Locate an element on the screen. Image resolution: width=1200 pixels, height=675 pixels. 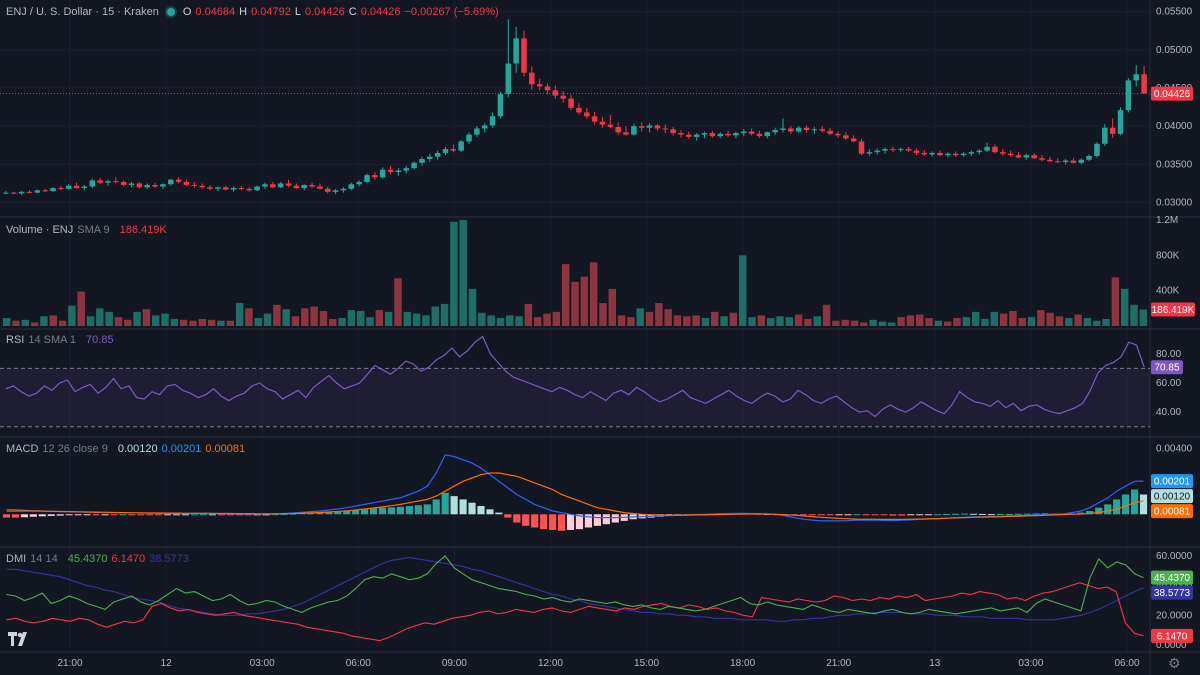
symbol-title: ENJ / U. S. Dollar · 15 · Kraken is located at coordinates (82, 12).